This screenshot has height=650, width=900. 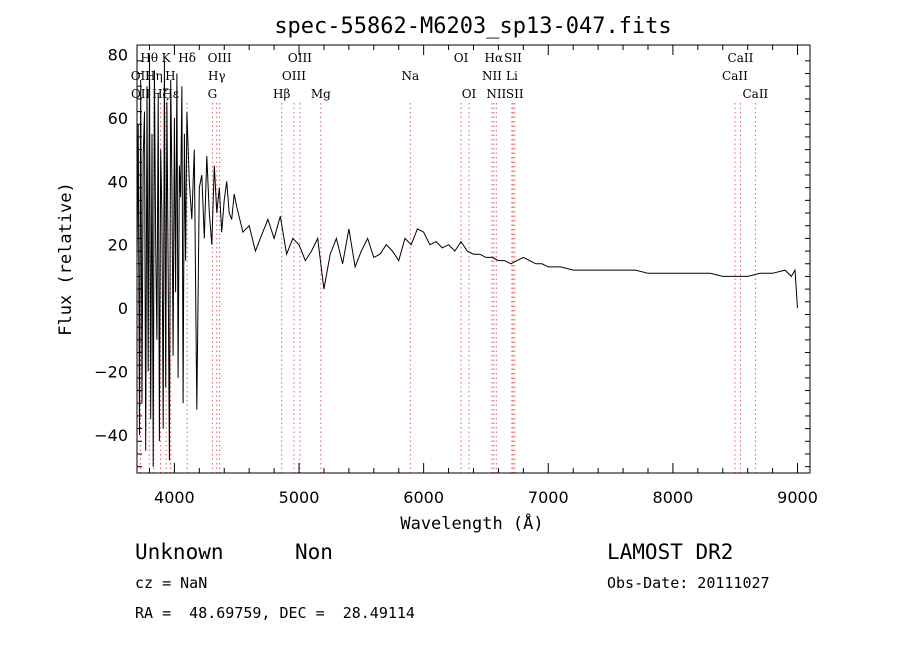 I want to click on observation-date: Obs-Date: 20111027, so click(x=688, y=583).